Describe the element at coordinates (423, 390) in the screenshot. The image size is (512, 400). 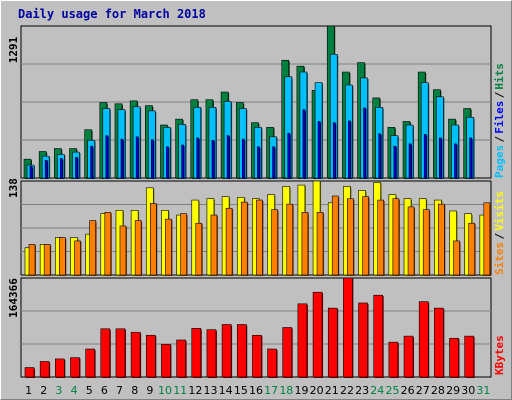
I see `x-tick-label: 27` at that location.